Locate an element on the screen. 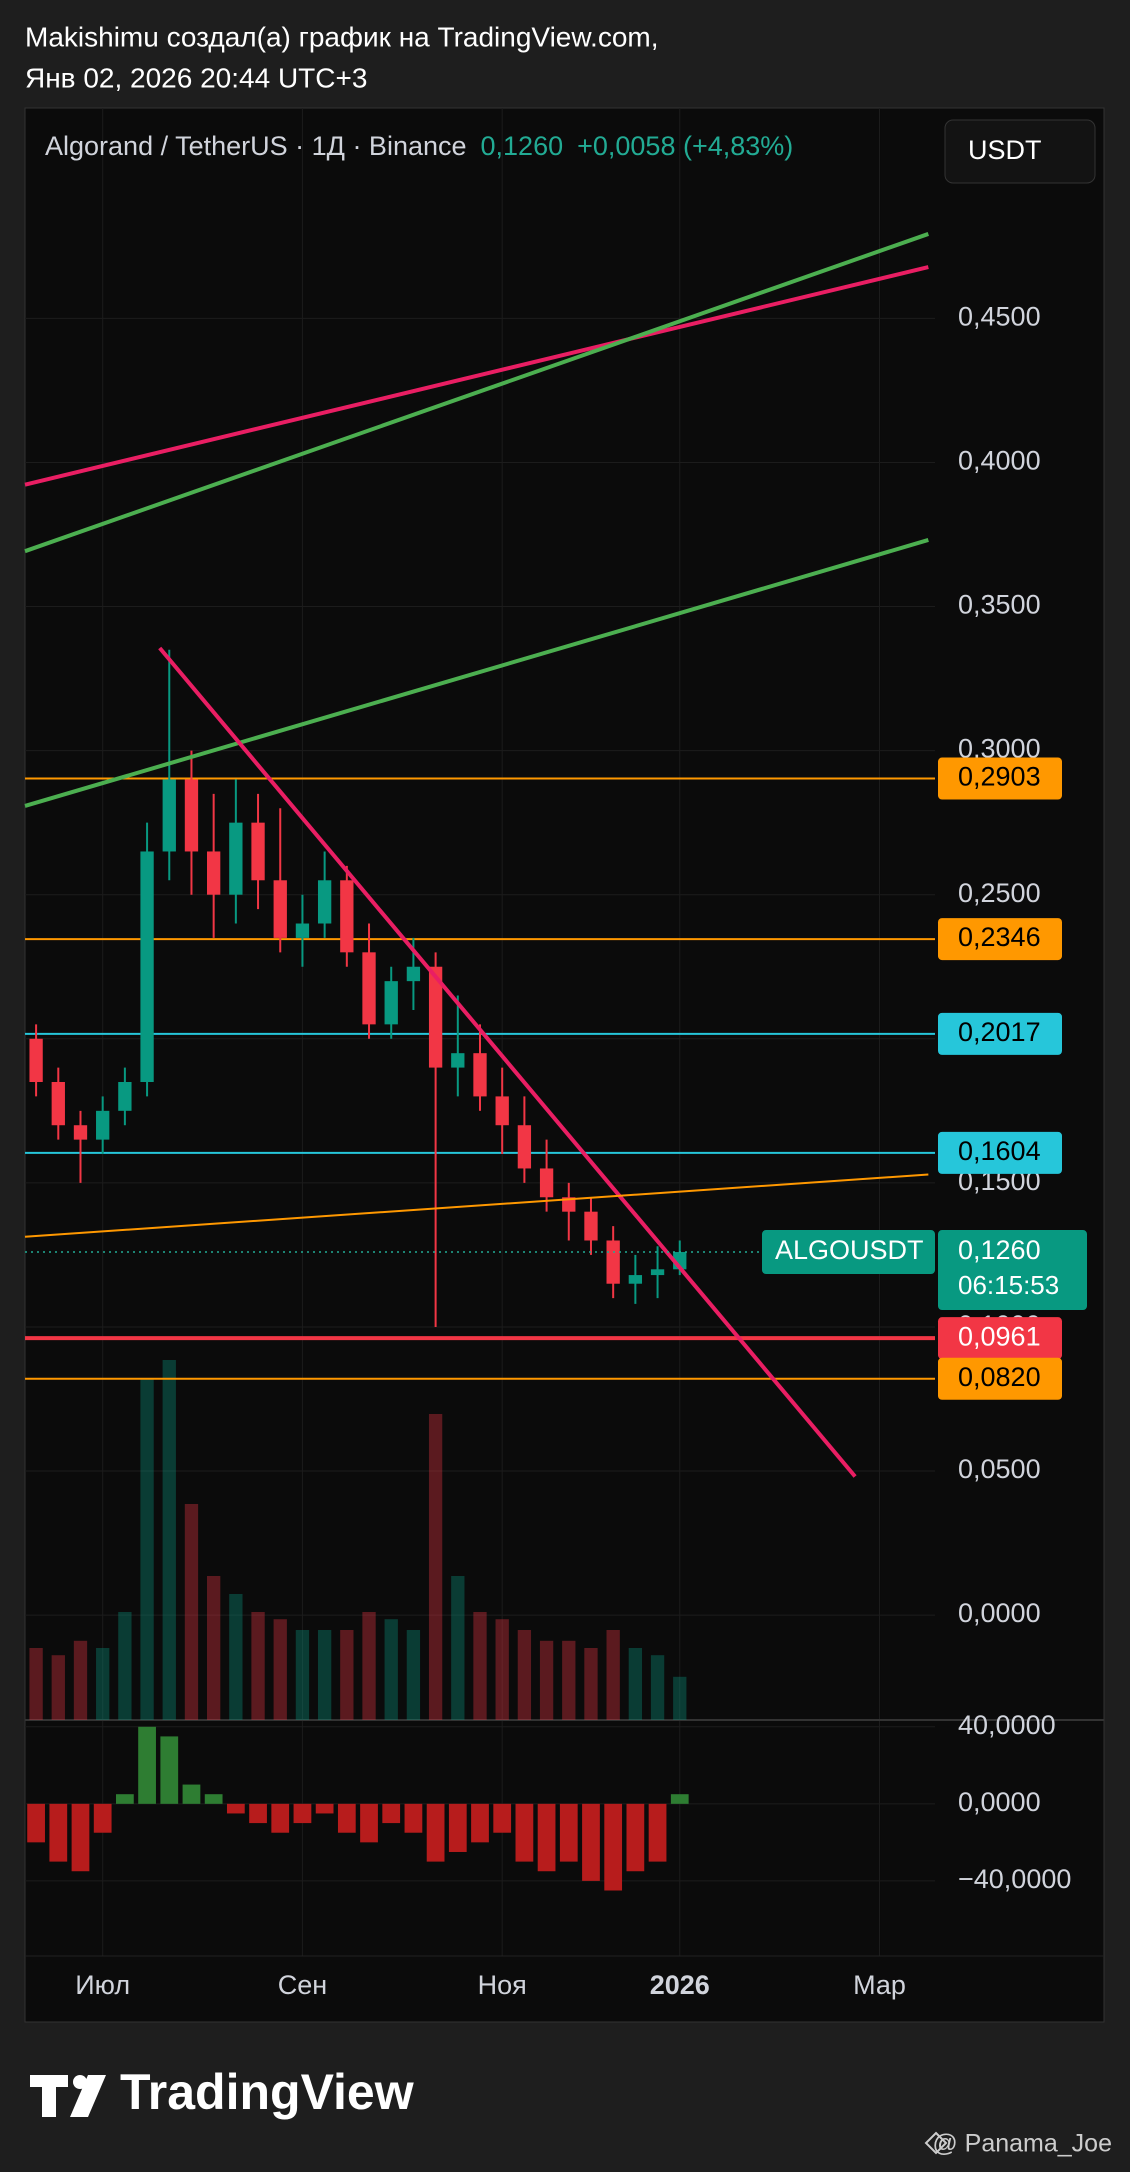 This screenshot has width=1130, height=2172. currency: USDT is located at coordinates (1005, 150).